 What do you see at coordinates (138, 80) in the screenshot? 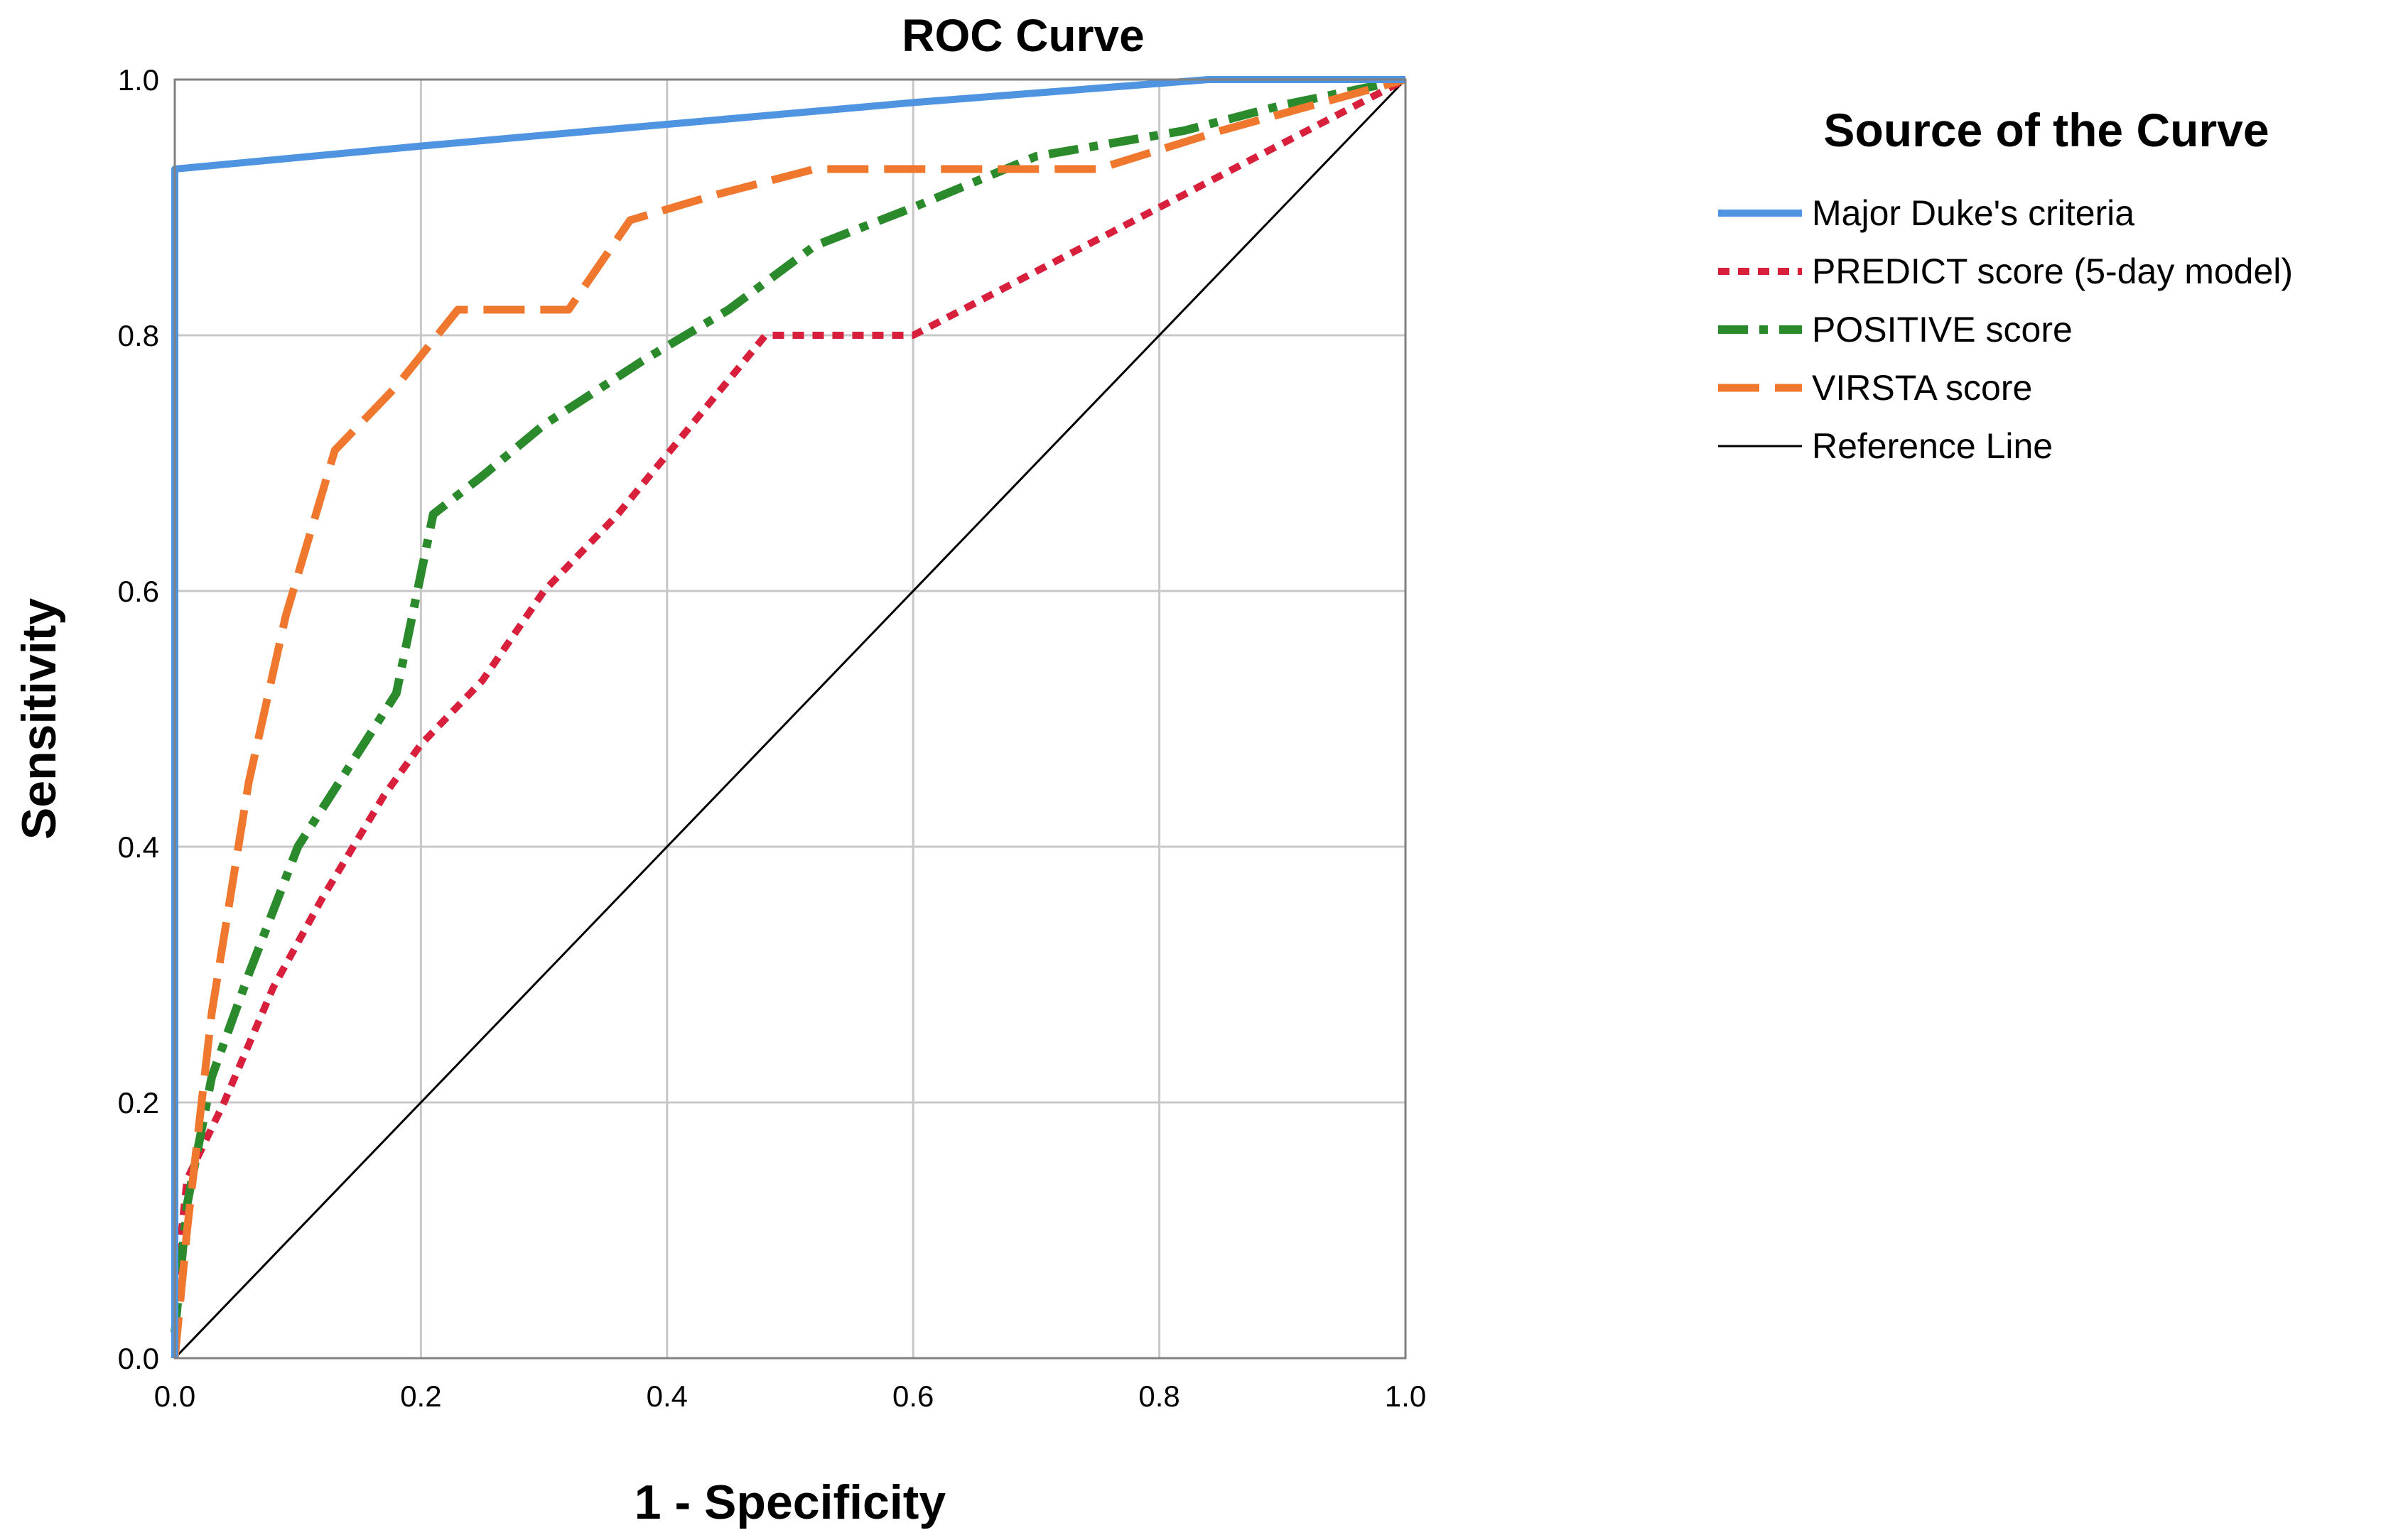
I see `y-tick-label: 1.0` at bounding box center [138, 80].